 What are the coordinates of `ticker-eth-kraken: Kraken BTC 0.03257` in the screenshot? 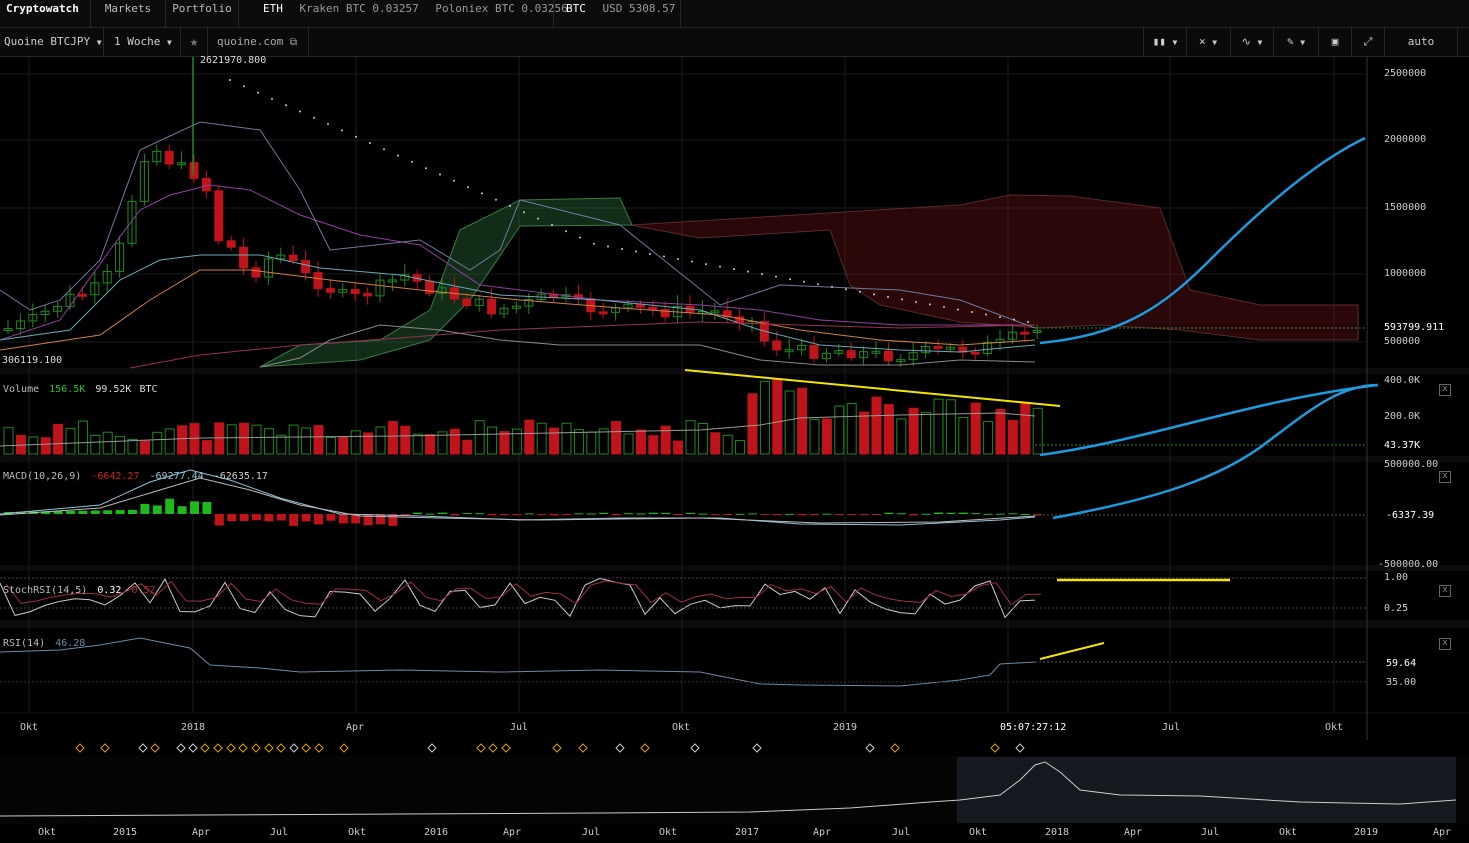 It's located at (359, 8).